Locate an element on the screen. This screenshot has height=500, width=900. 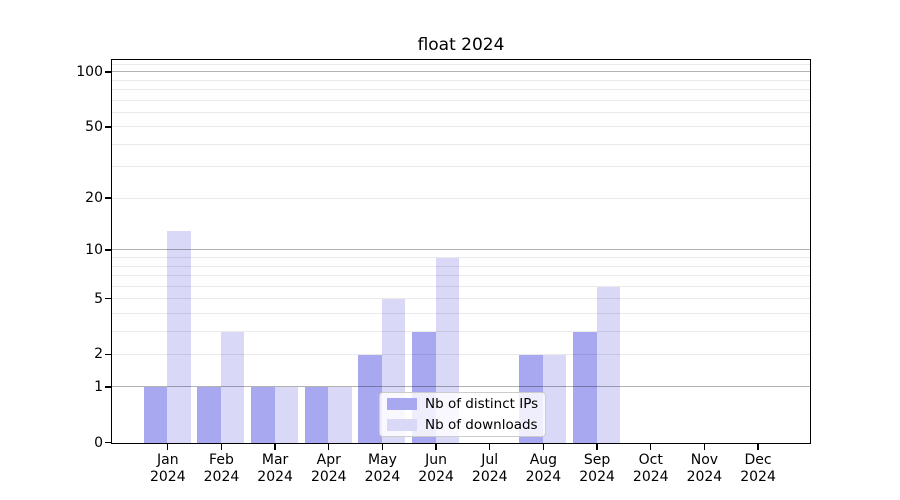
xtick-mark-oct is located at coordinates (651, 447).